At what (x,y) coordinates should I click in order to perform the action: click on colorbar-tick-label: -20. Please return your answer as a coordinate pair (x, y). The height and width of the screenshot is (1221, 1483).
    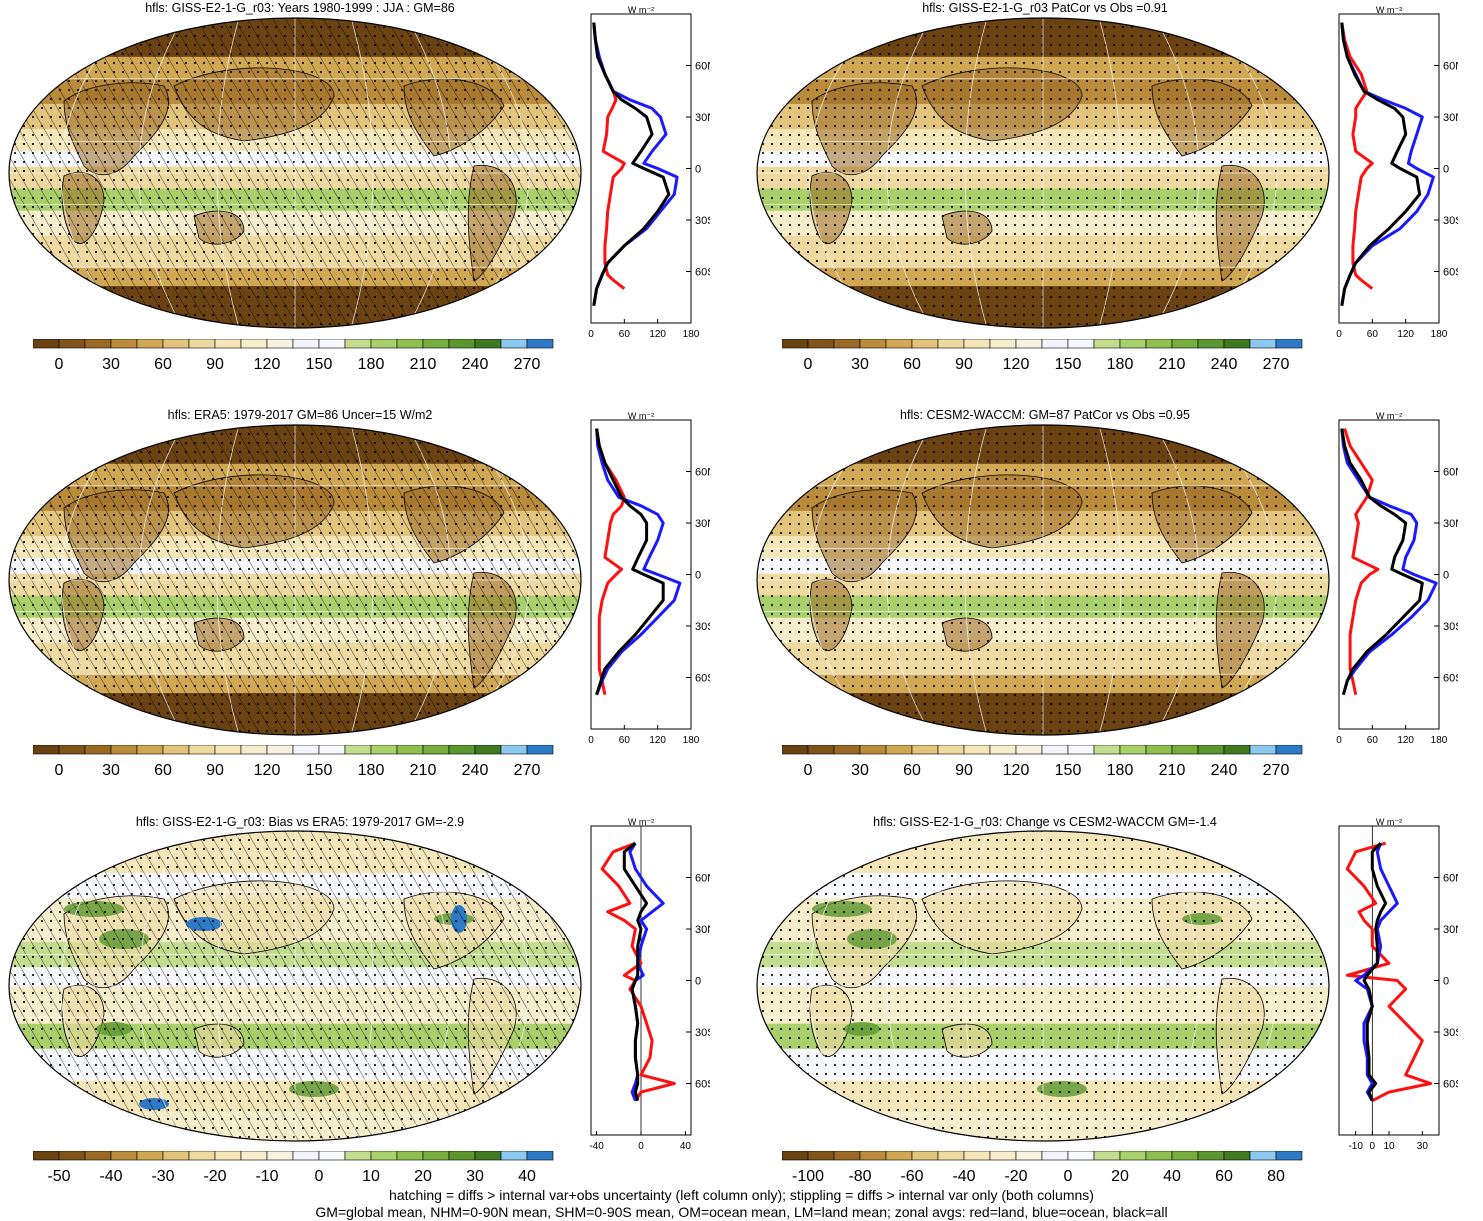
    Looking at the image, I should click on (1015, 1176).